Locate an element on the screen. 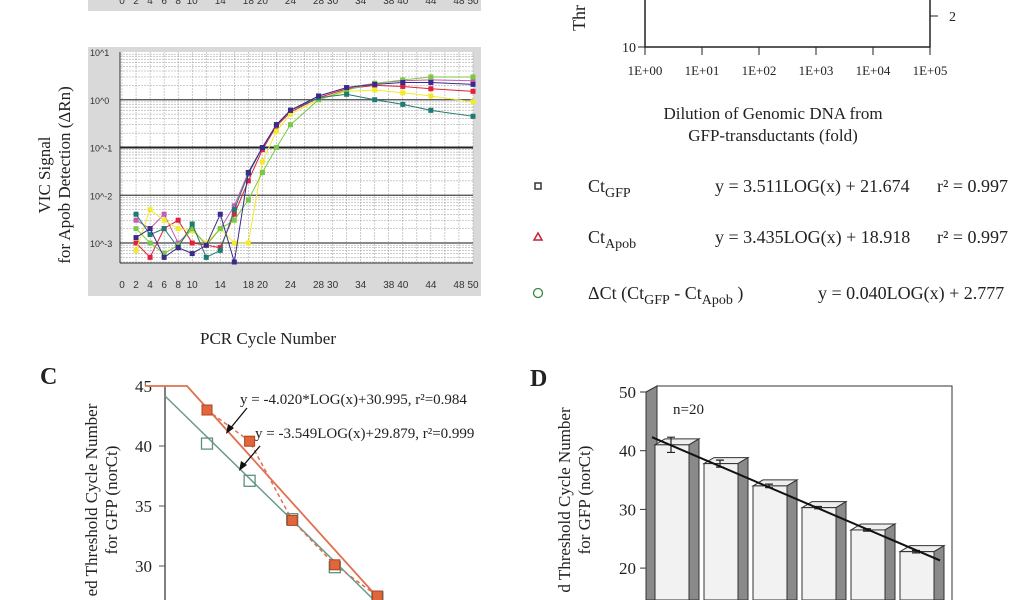 The height and width of the screenshot is (600, 1024). x-tick-label: 38 is located at coordinates (389, 285).